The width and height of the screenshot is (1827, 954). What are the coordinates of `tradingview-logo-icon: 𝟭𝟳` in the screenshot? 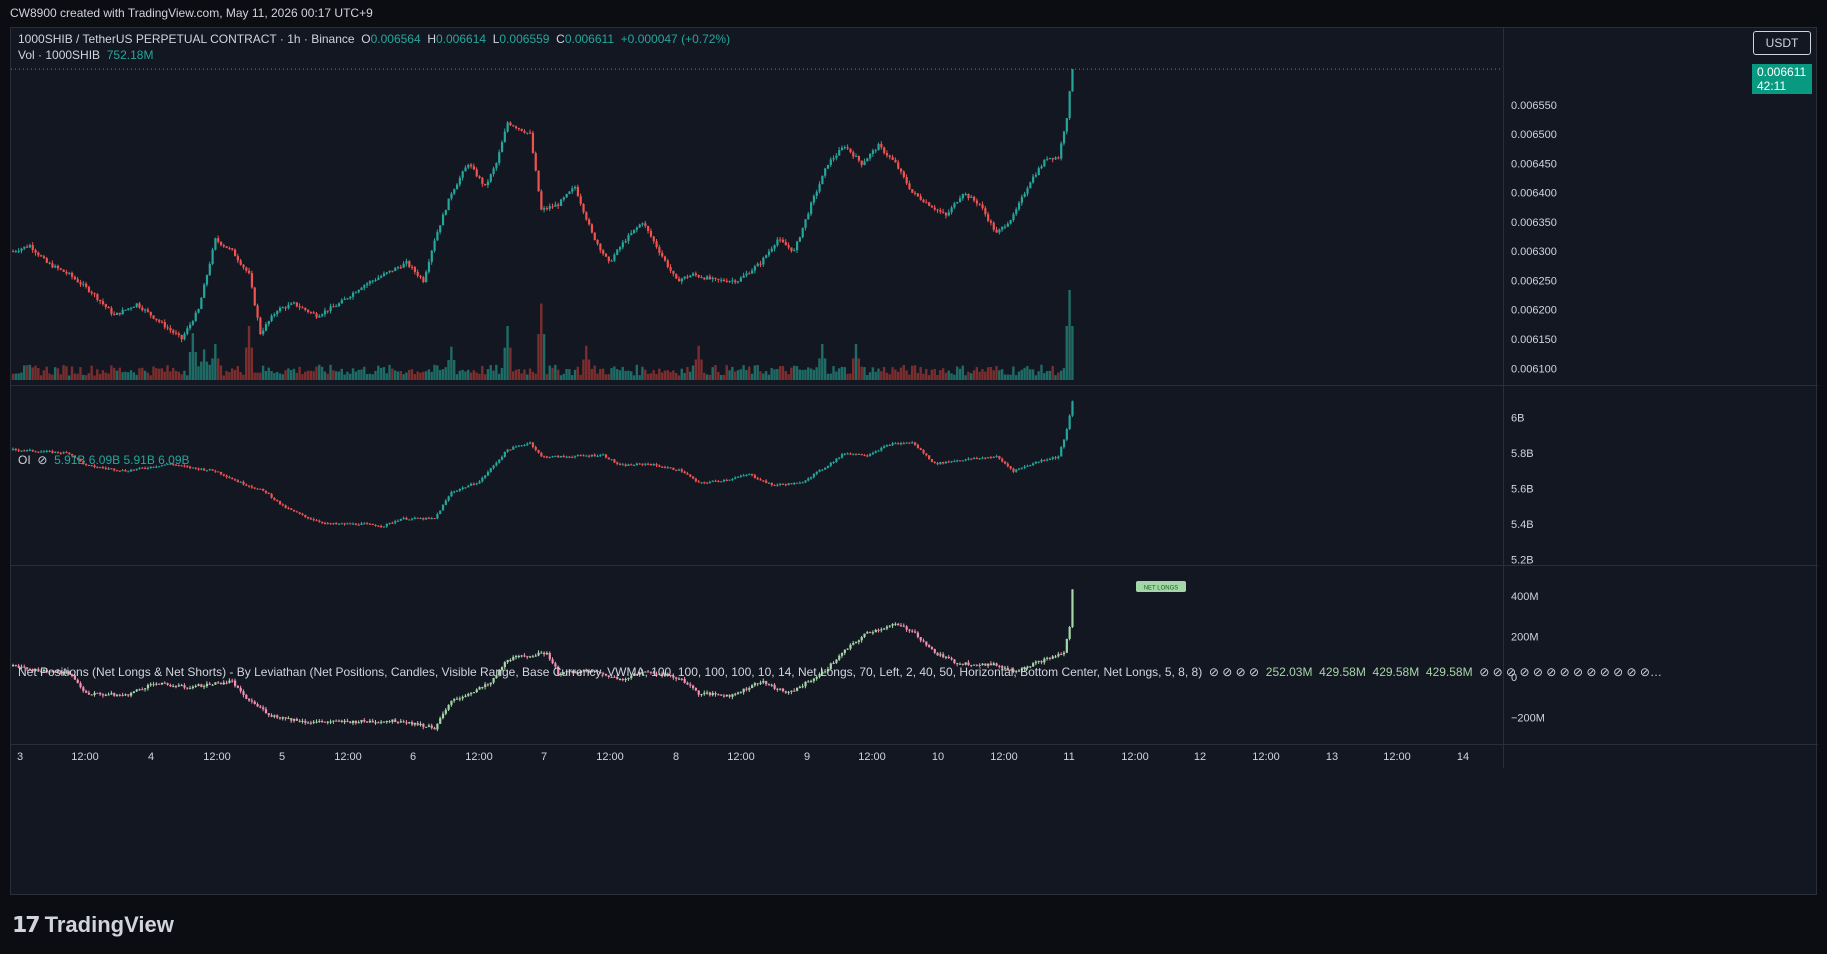 It's located at (26, 924).